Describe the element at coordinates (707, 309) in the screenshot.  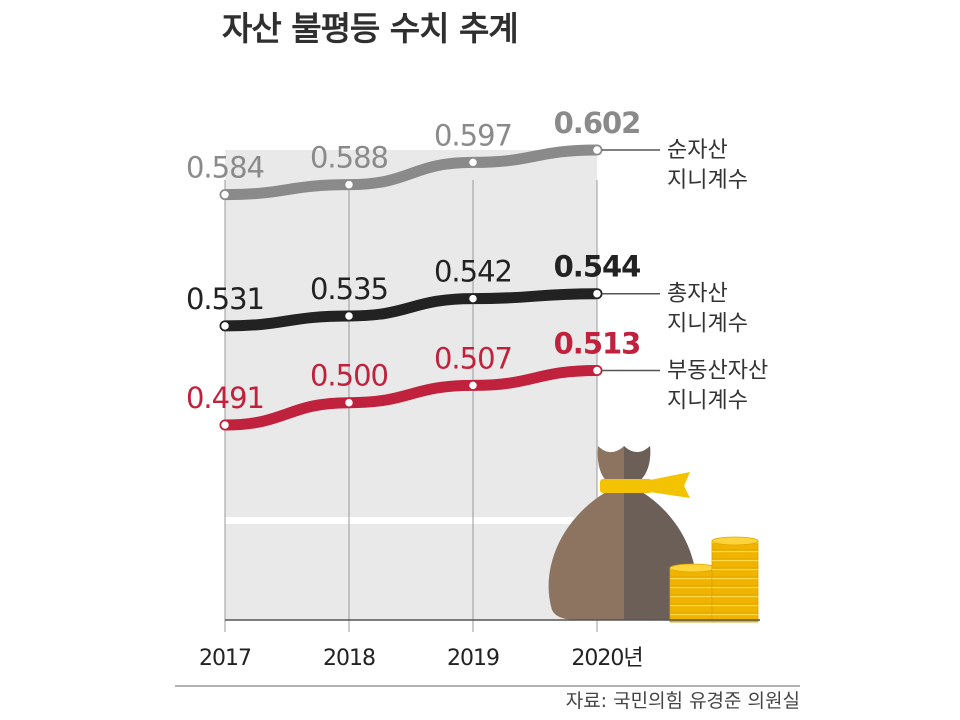
I see `series-label-total: 총자산 지니계수` at that location.